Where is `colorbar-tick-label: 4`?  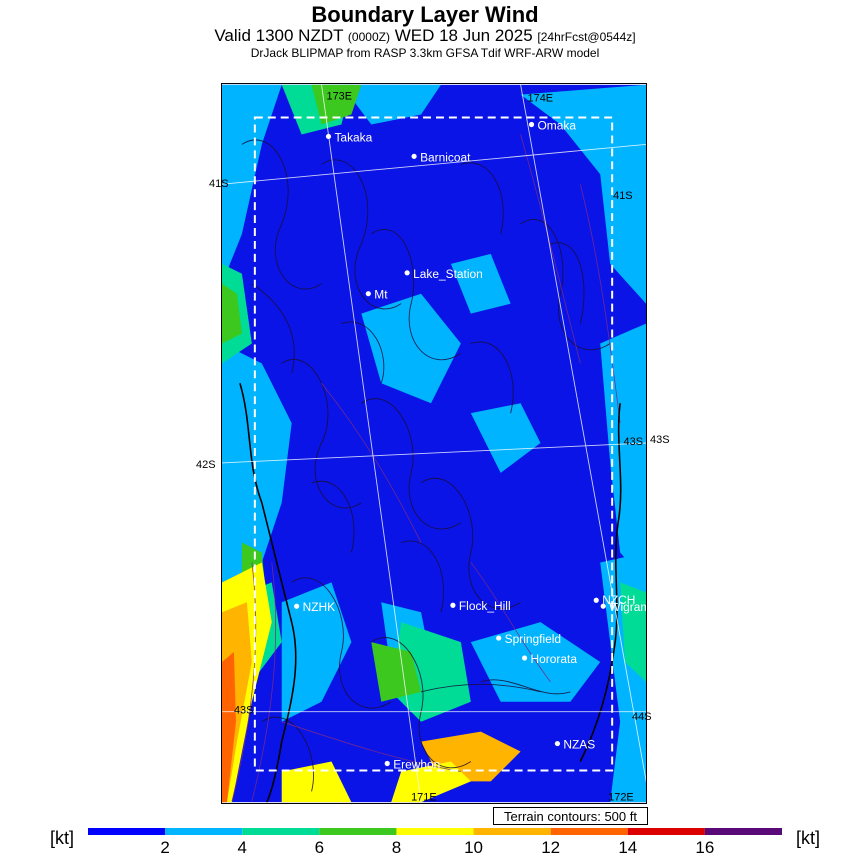
colorbar-tick-label: 4 is located at coordinates (241, 847).